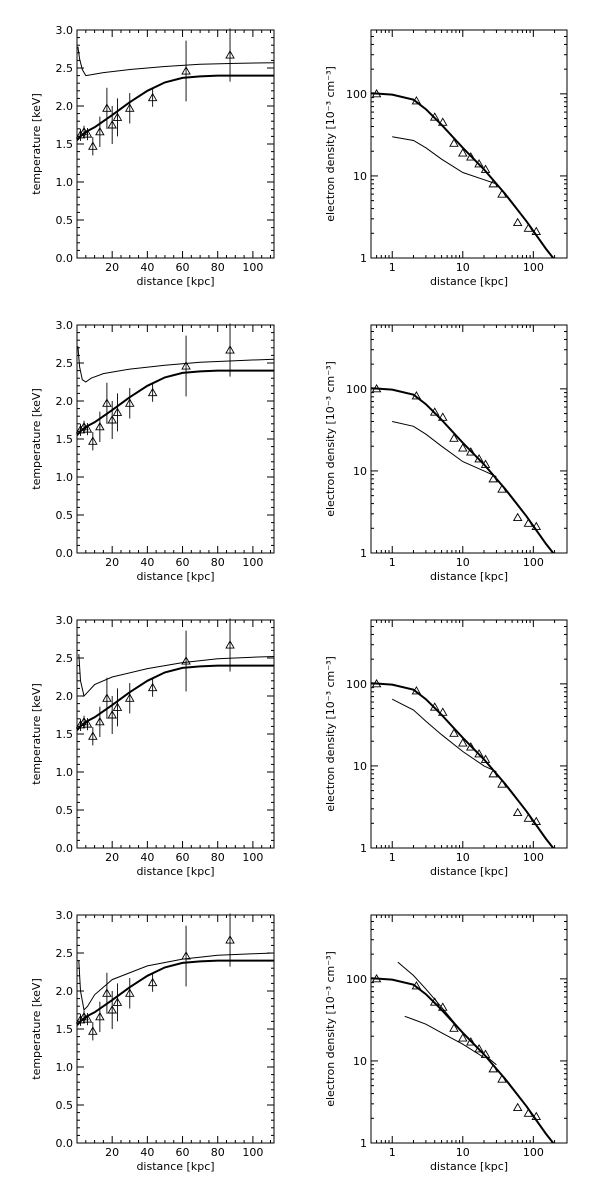 The image size is (599, 1193). What do you see at coordinates (65, 658) in the screenshot?
I see `y-tick-label: 2.5` at bounding box center [65, 658].